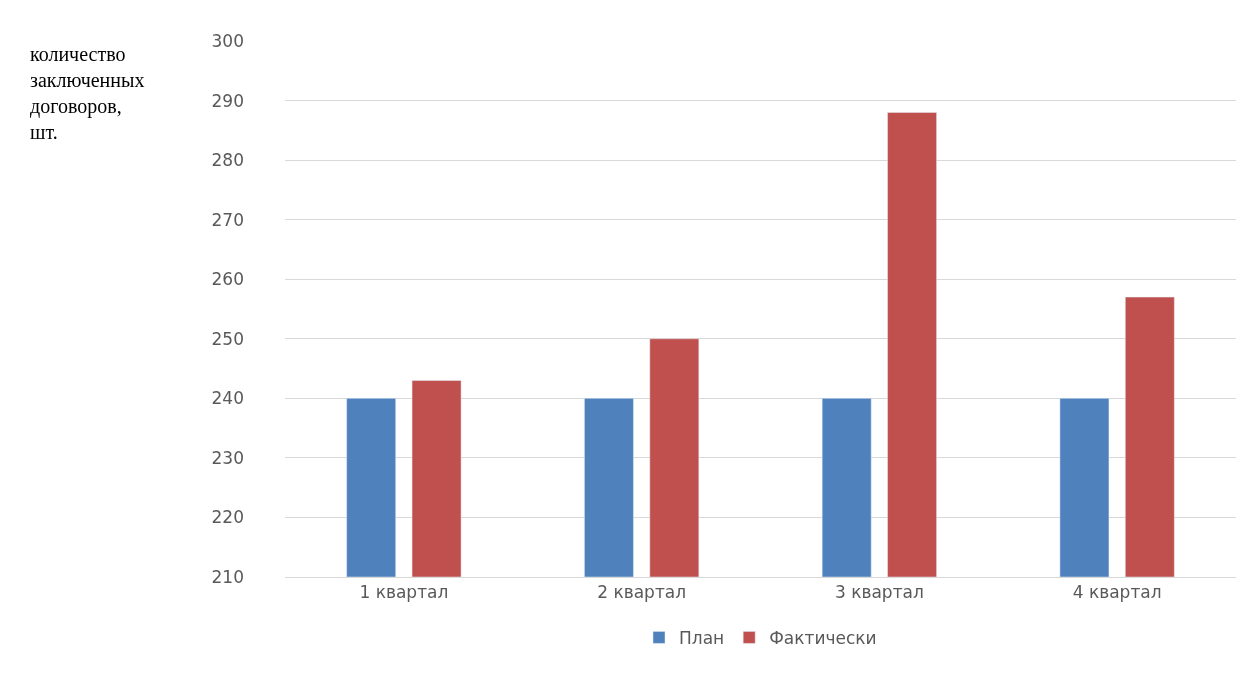 The image size is (1246, 677). I want to click on y-tick-label: 220, so click(227, 517).